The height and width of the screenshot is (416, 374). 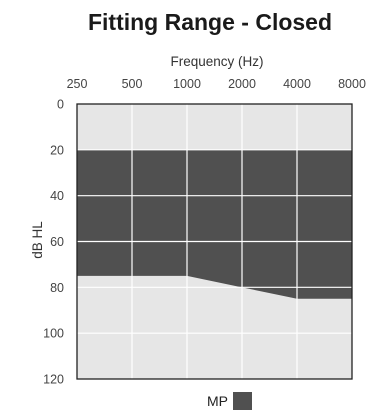 I want to click on y-tick-label-20: 20, so click(x=57, y=150).